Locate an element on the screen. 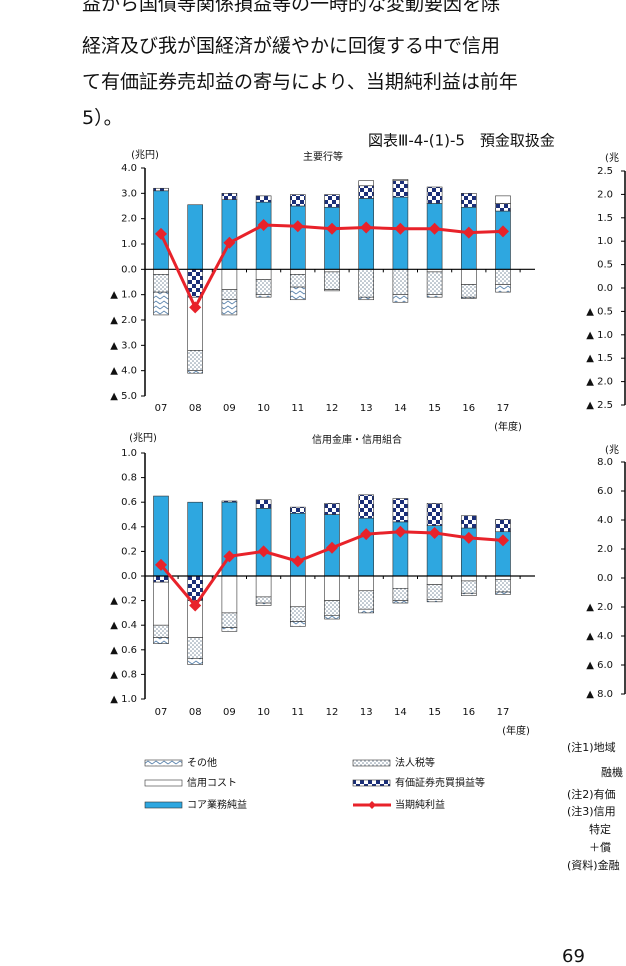 The height and width of the screenshot is (966, 626). x-tick-label: 08 is located at coordinates (195, 408).